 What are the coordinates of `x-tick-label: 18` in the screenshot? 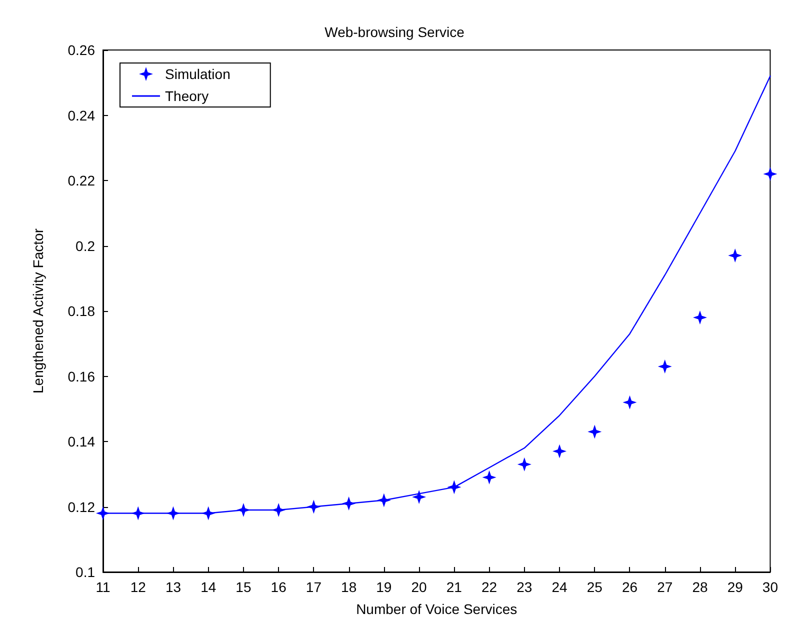 It's located at (349, 587).